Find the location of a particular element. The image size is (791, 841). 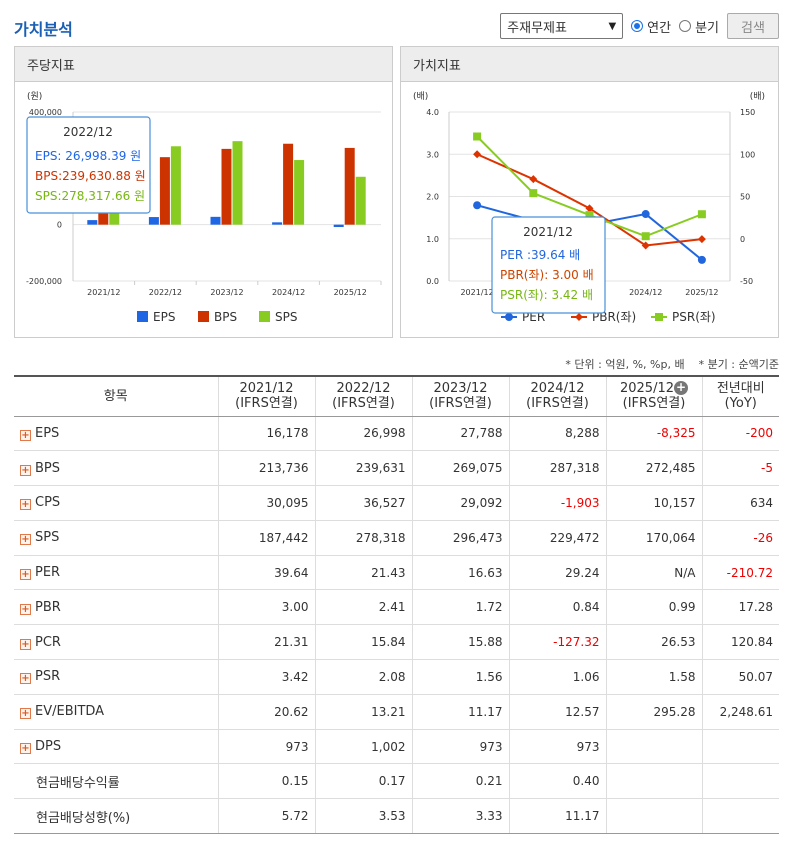

header-period: 2024/12 (IFRS연결) is located at coordinates (557, 396).